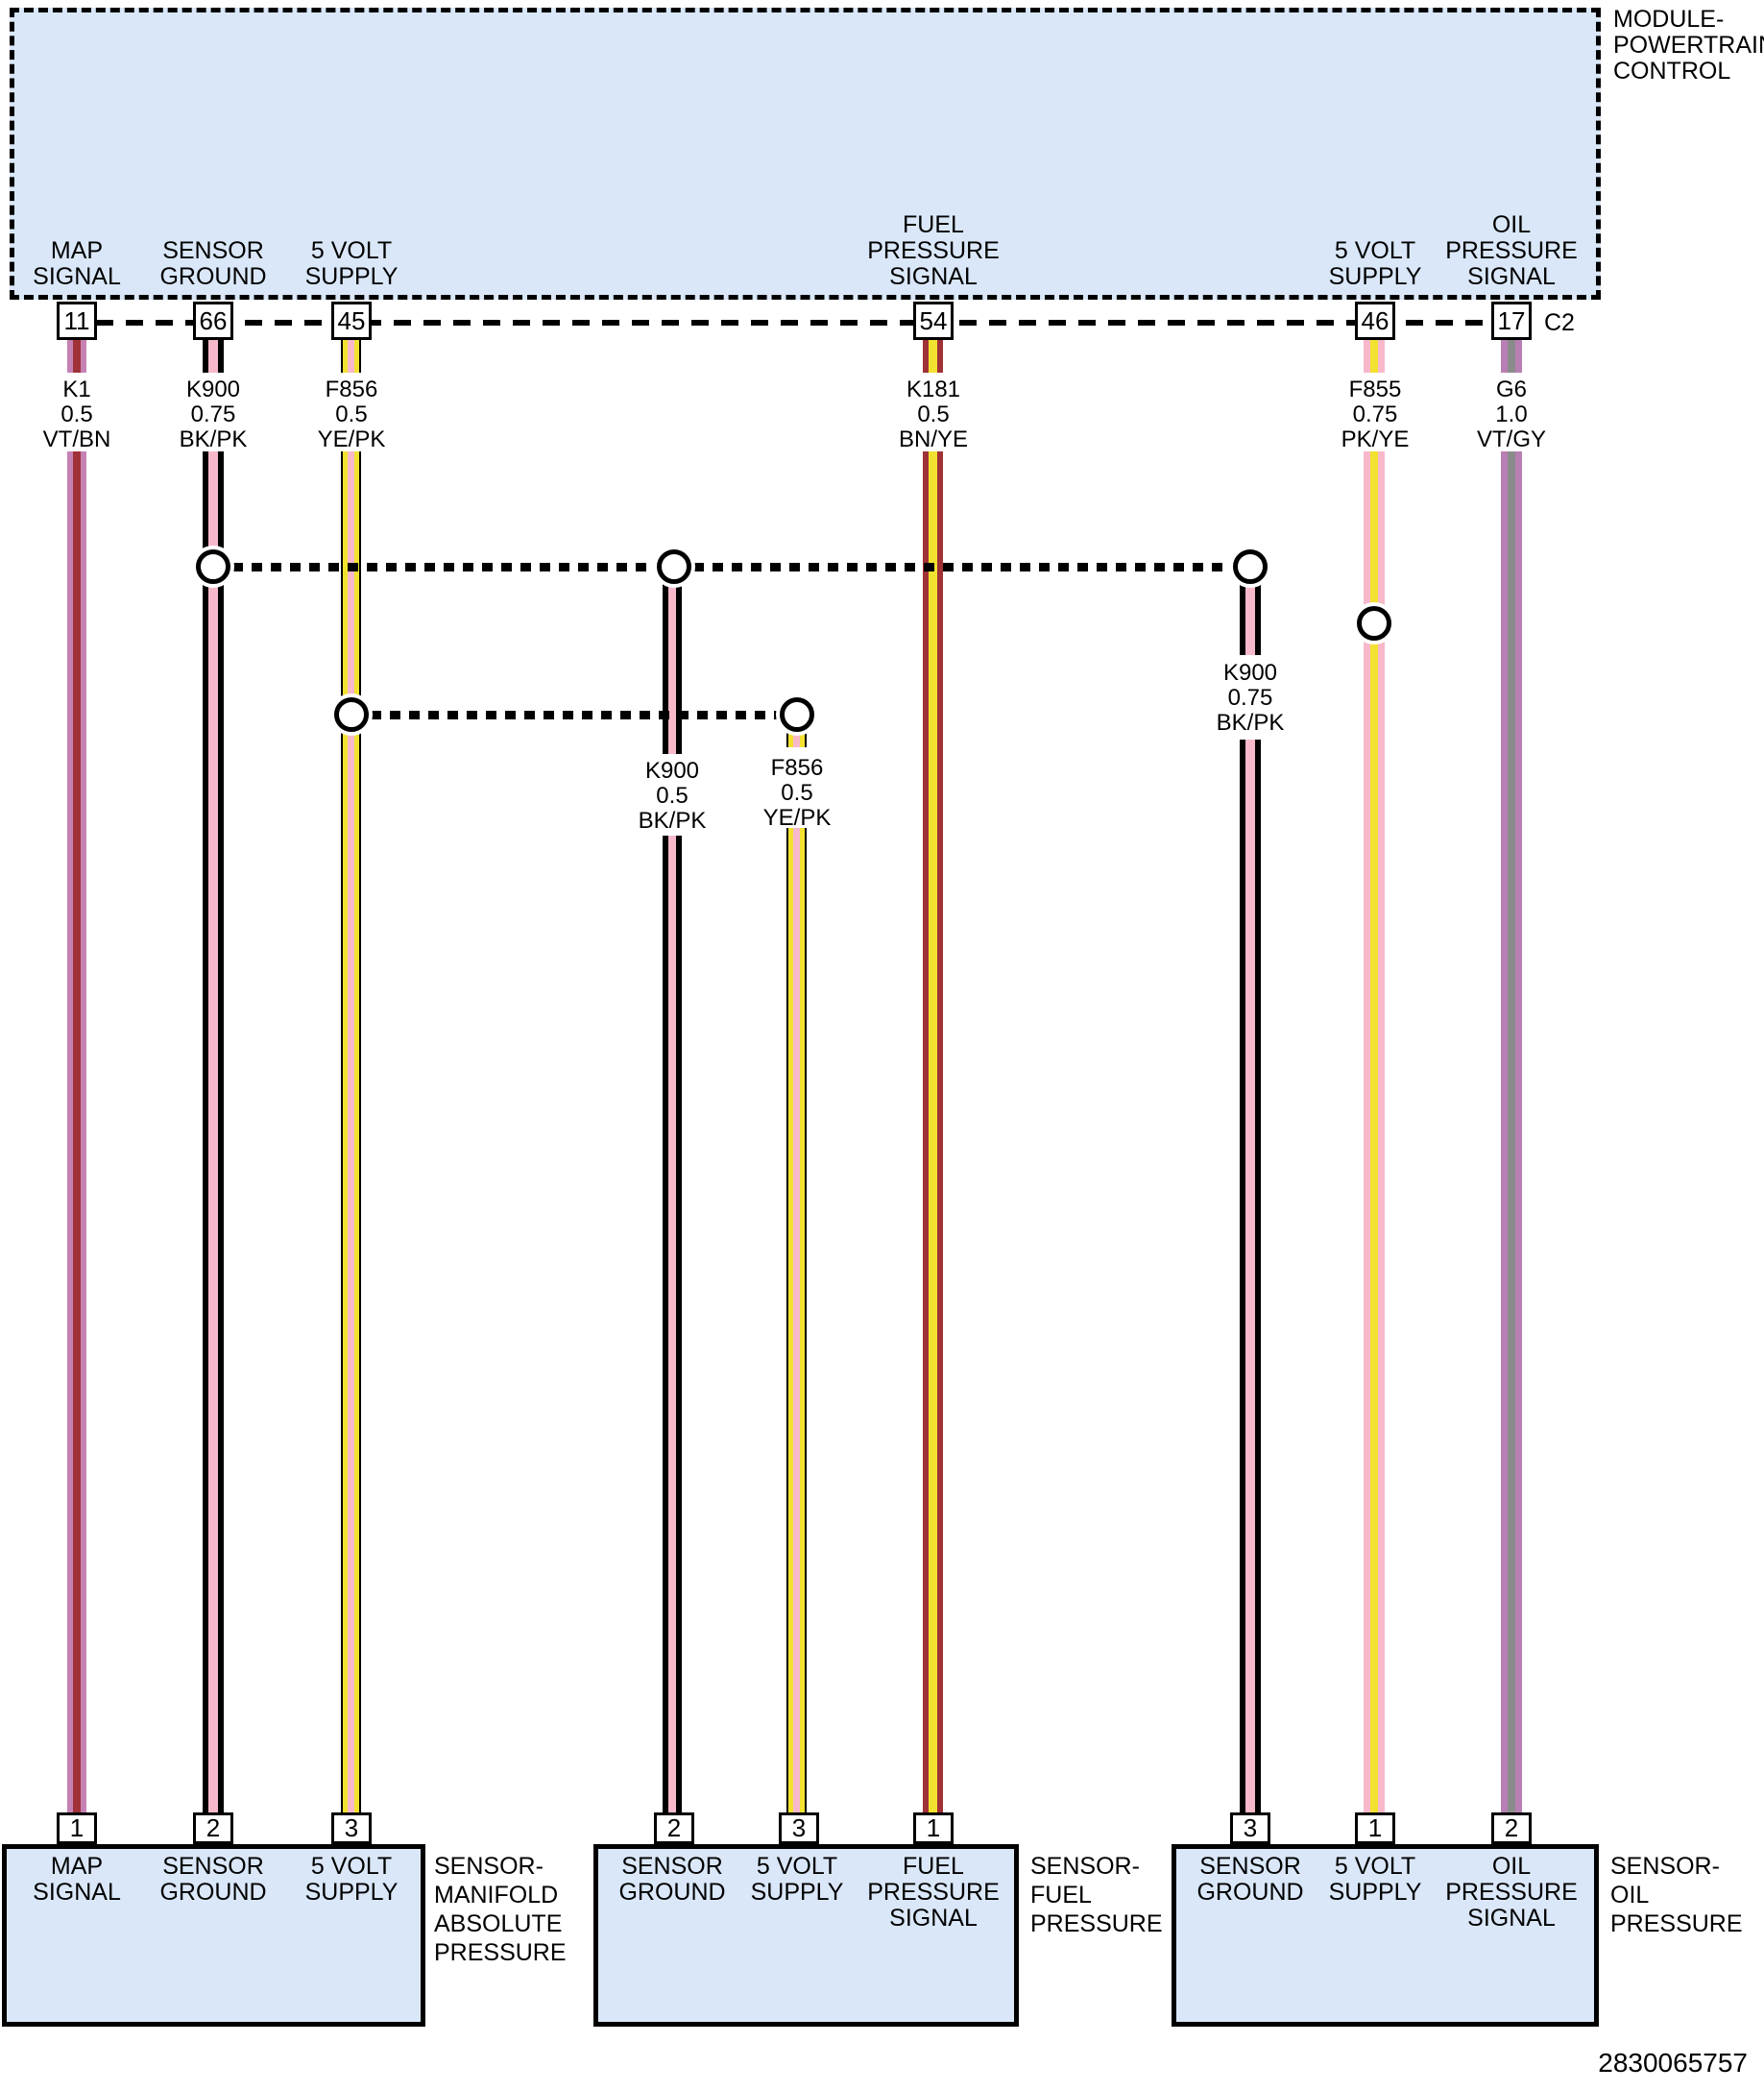 The width and height of the screenshot is (1764, 2091). I want to click on wire-f855-stub, so click(1374, 356).